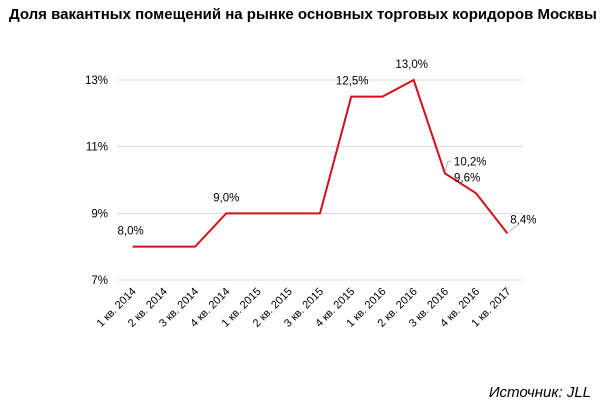  I want to click on data-label: 13,0%, so click(411, 65).